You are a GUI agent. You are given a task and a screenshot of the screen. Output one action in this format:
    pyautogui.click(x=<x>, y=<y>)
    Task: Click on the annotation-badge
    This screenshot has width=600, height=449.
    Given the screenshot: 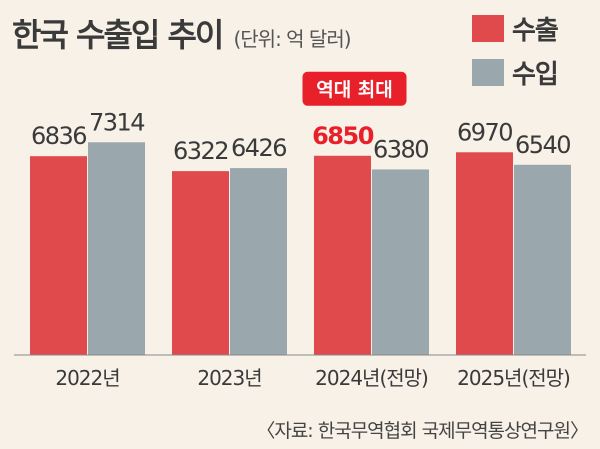 What is the action you would take?
    pyautogui.click(x=354, y=88)
    